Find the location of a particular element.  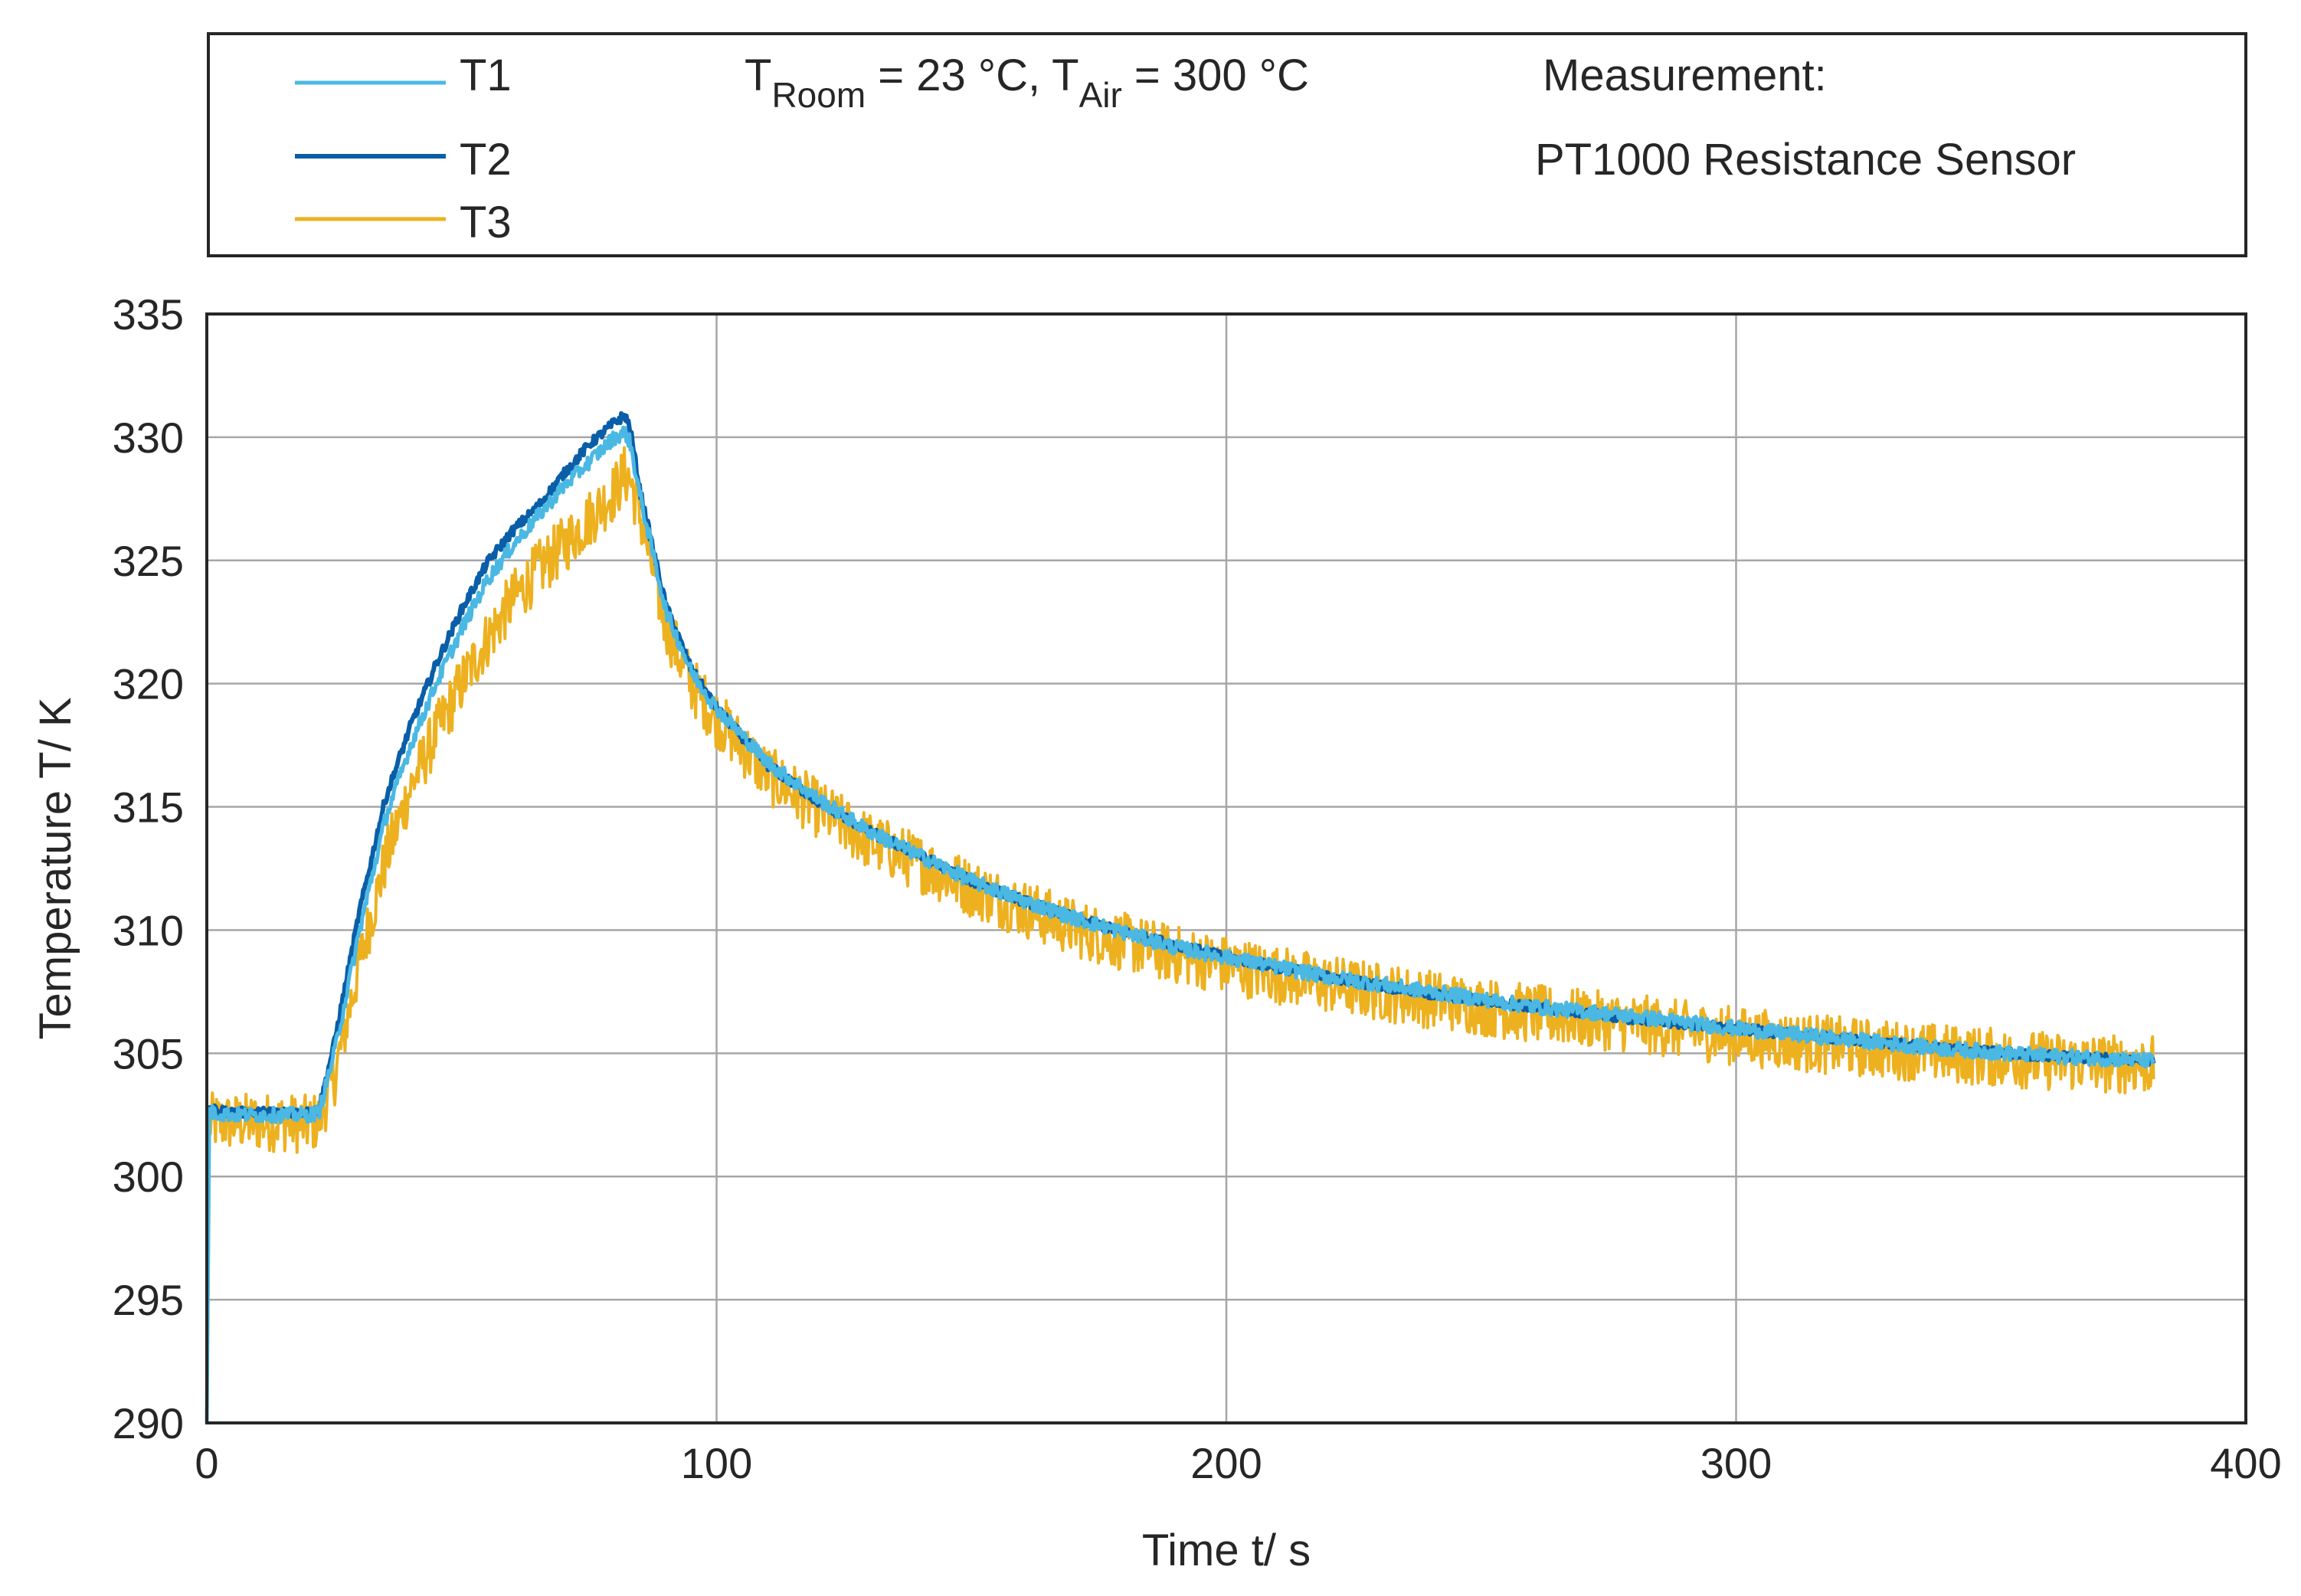

x-tick-label: 400 is located at coordinates (2245, 1463).